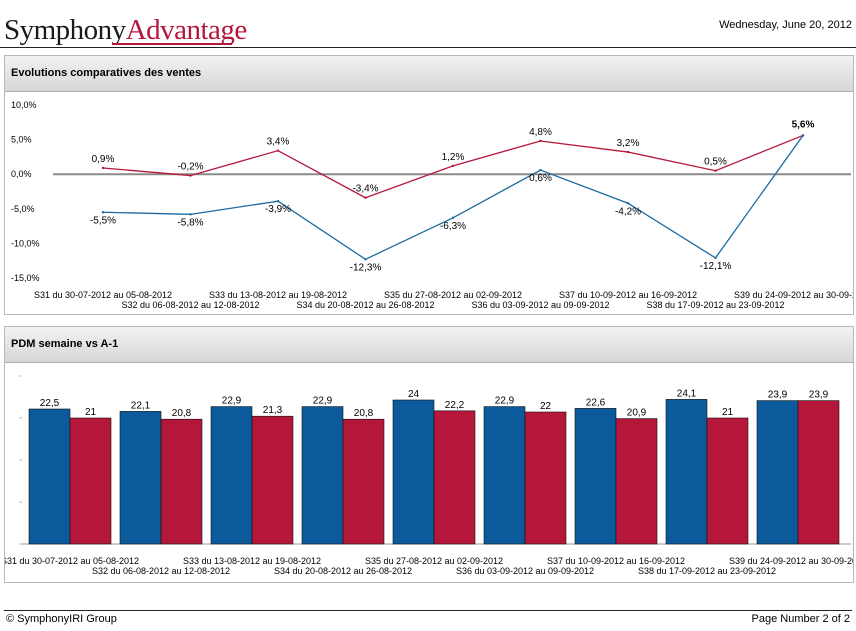 Image resolution: width=856 pixels, height=631 pixels. What do you see at coordinates (803, 124) in the screenshot?
I see `series-1-data-label: 5,6%` at bounding box center [803, 124].